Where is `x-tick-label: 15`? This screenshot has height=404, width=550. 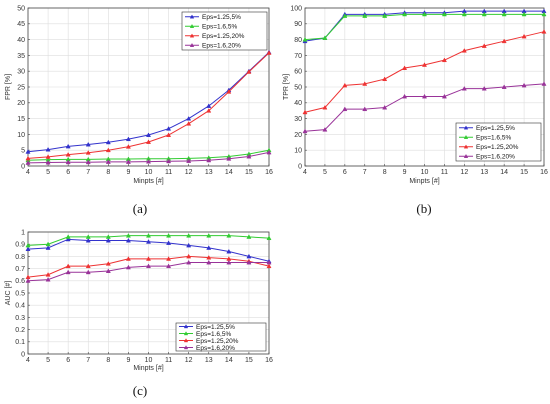 x-tick-label: 15 is located at coordinates (249, 360).